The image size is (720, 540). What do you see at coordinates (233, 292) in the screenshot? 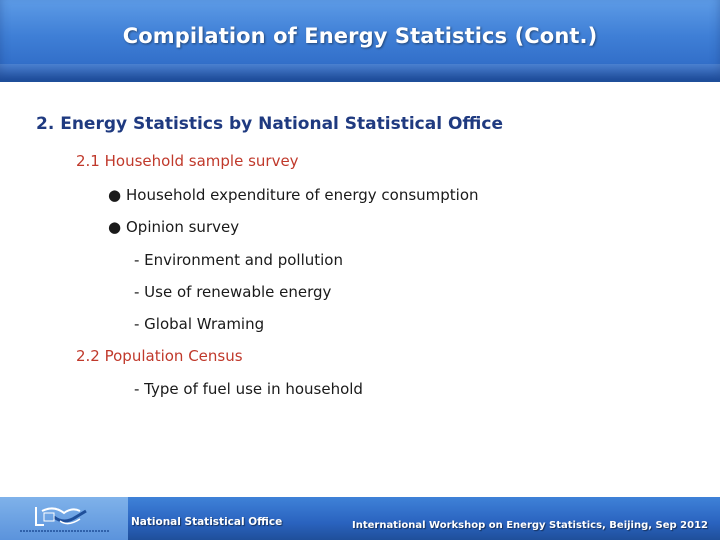
I see `opinion-item-renewable: - Use of renewable energy` at bounding box center [233, 292].